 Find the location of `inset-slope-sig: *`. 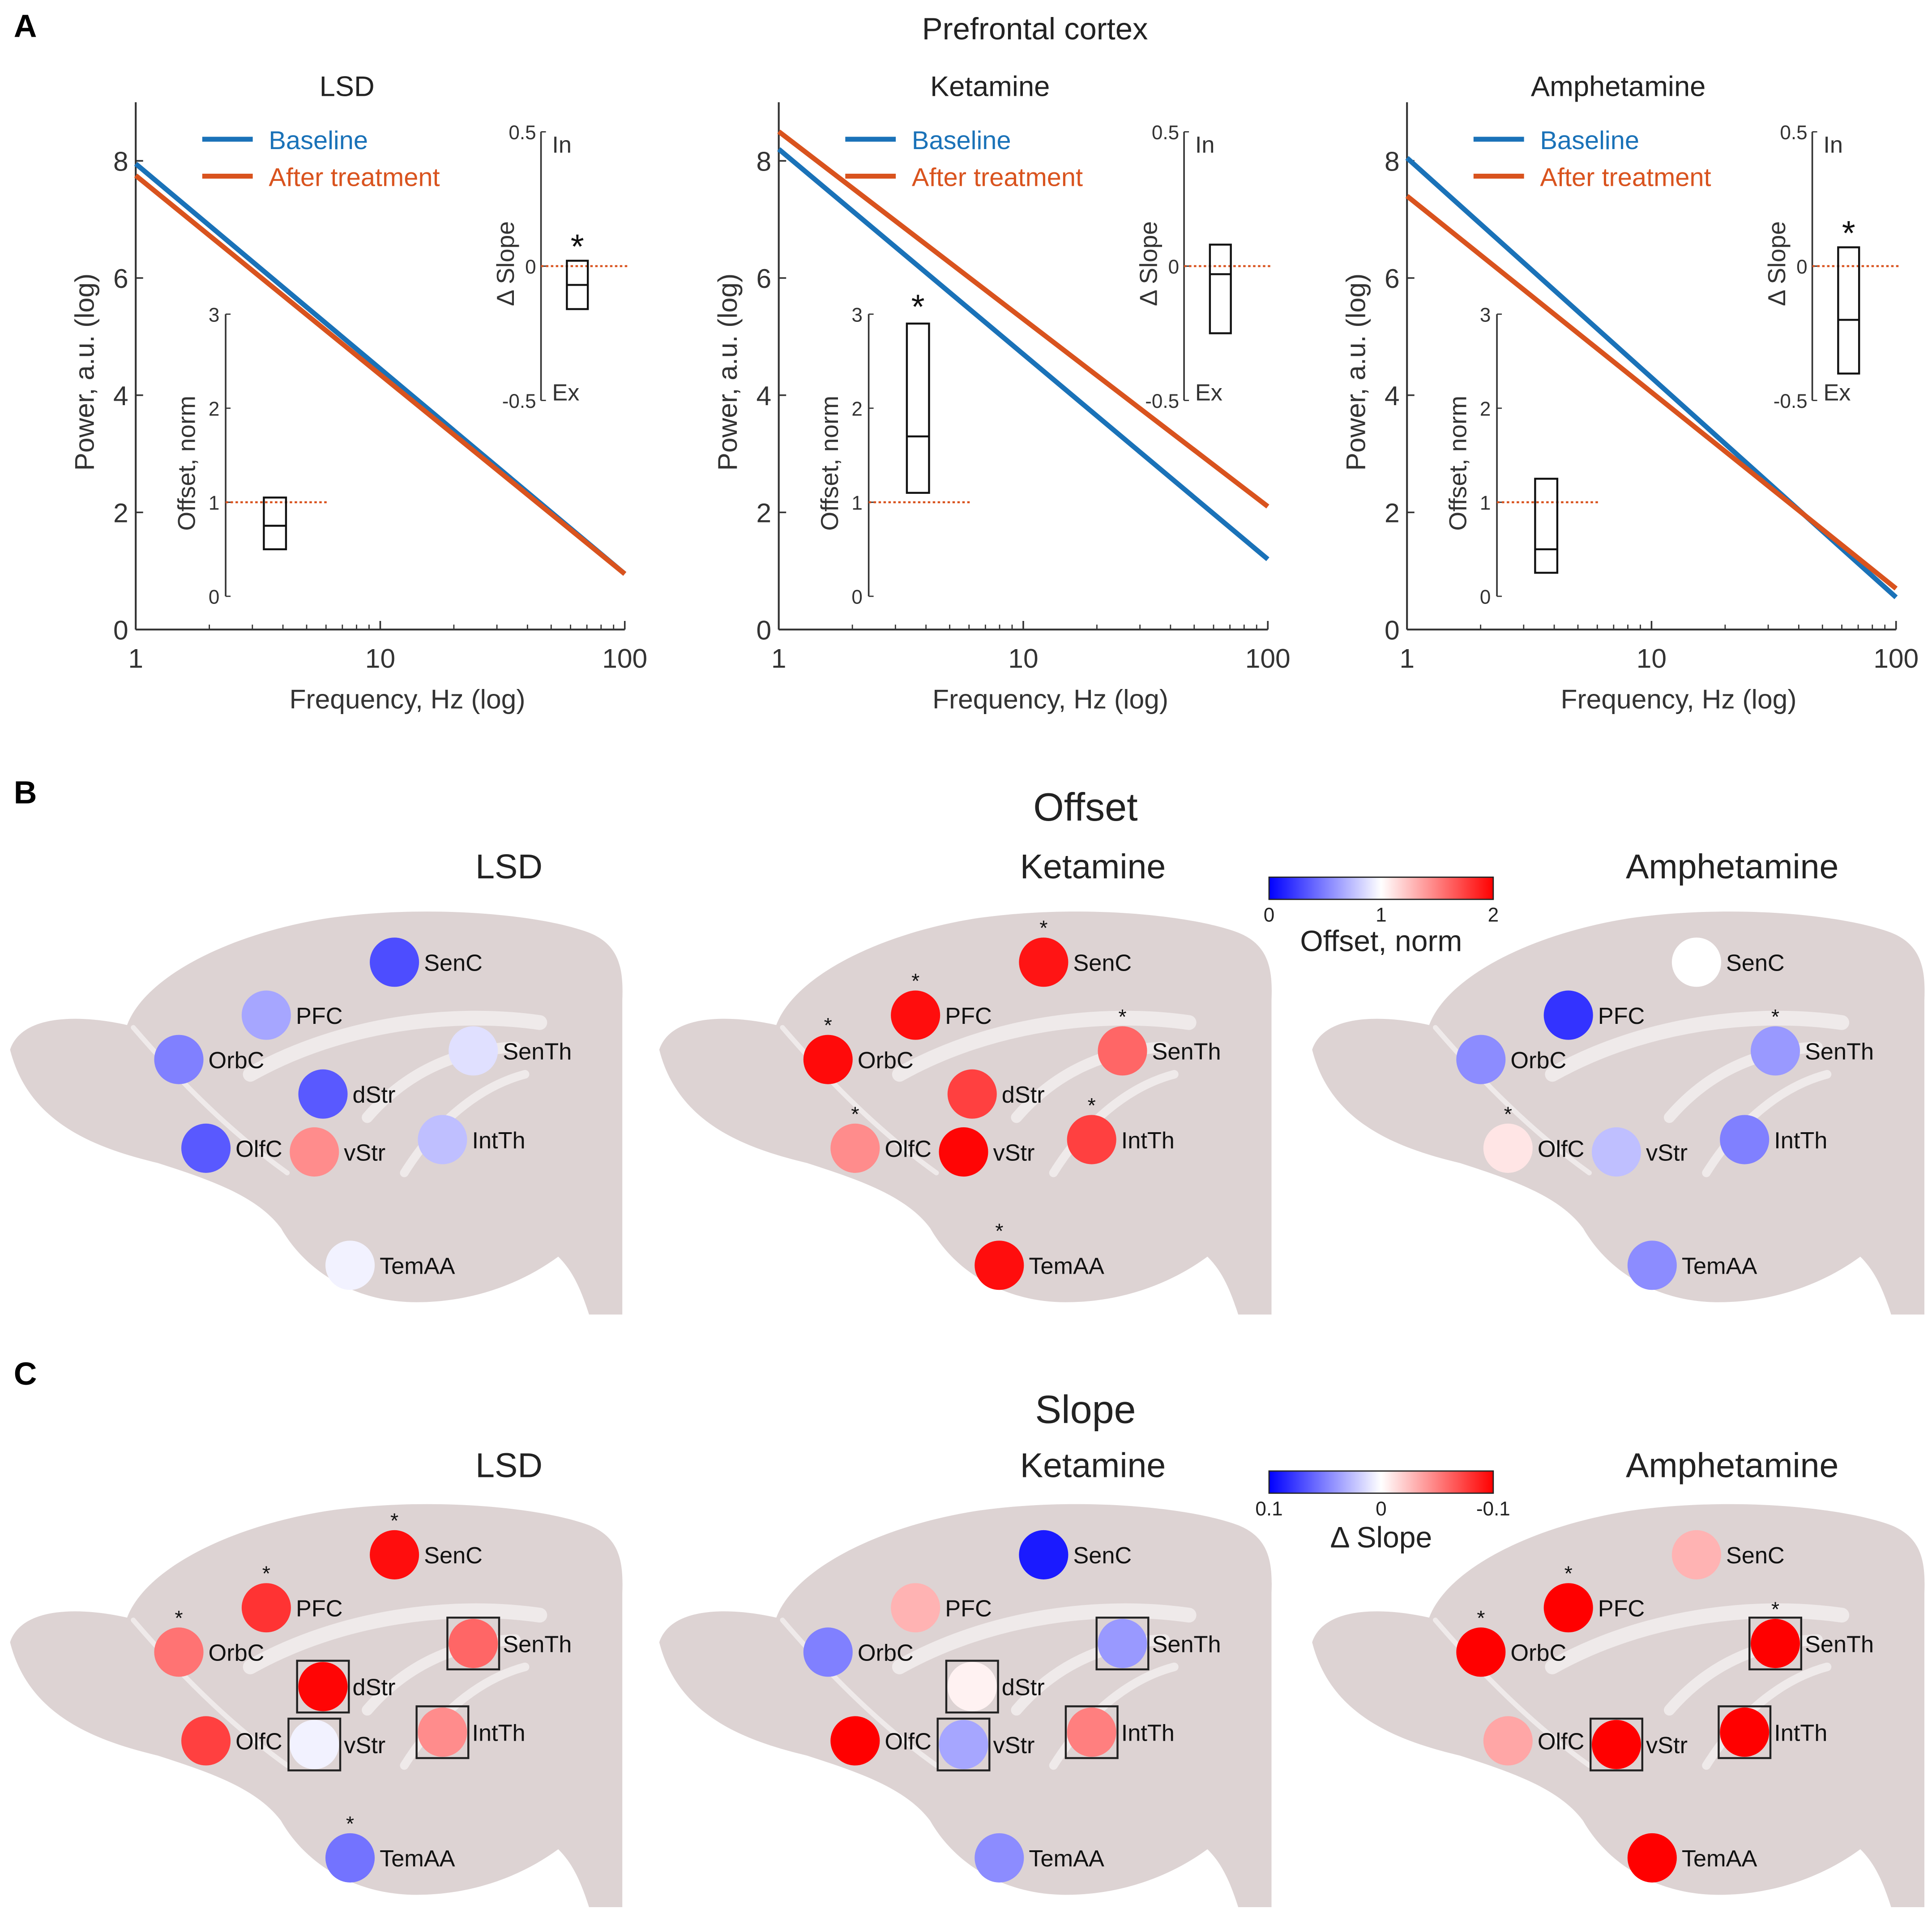

inset-slope-sig: * is located at coordinates (1848, 233).